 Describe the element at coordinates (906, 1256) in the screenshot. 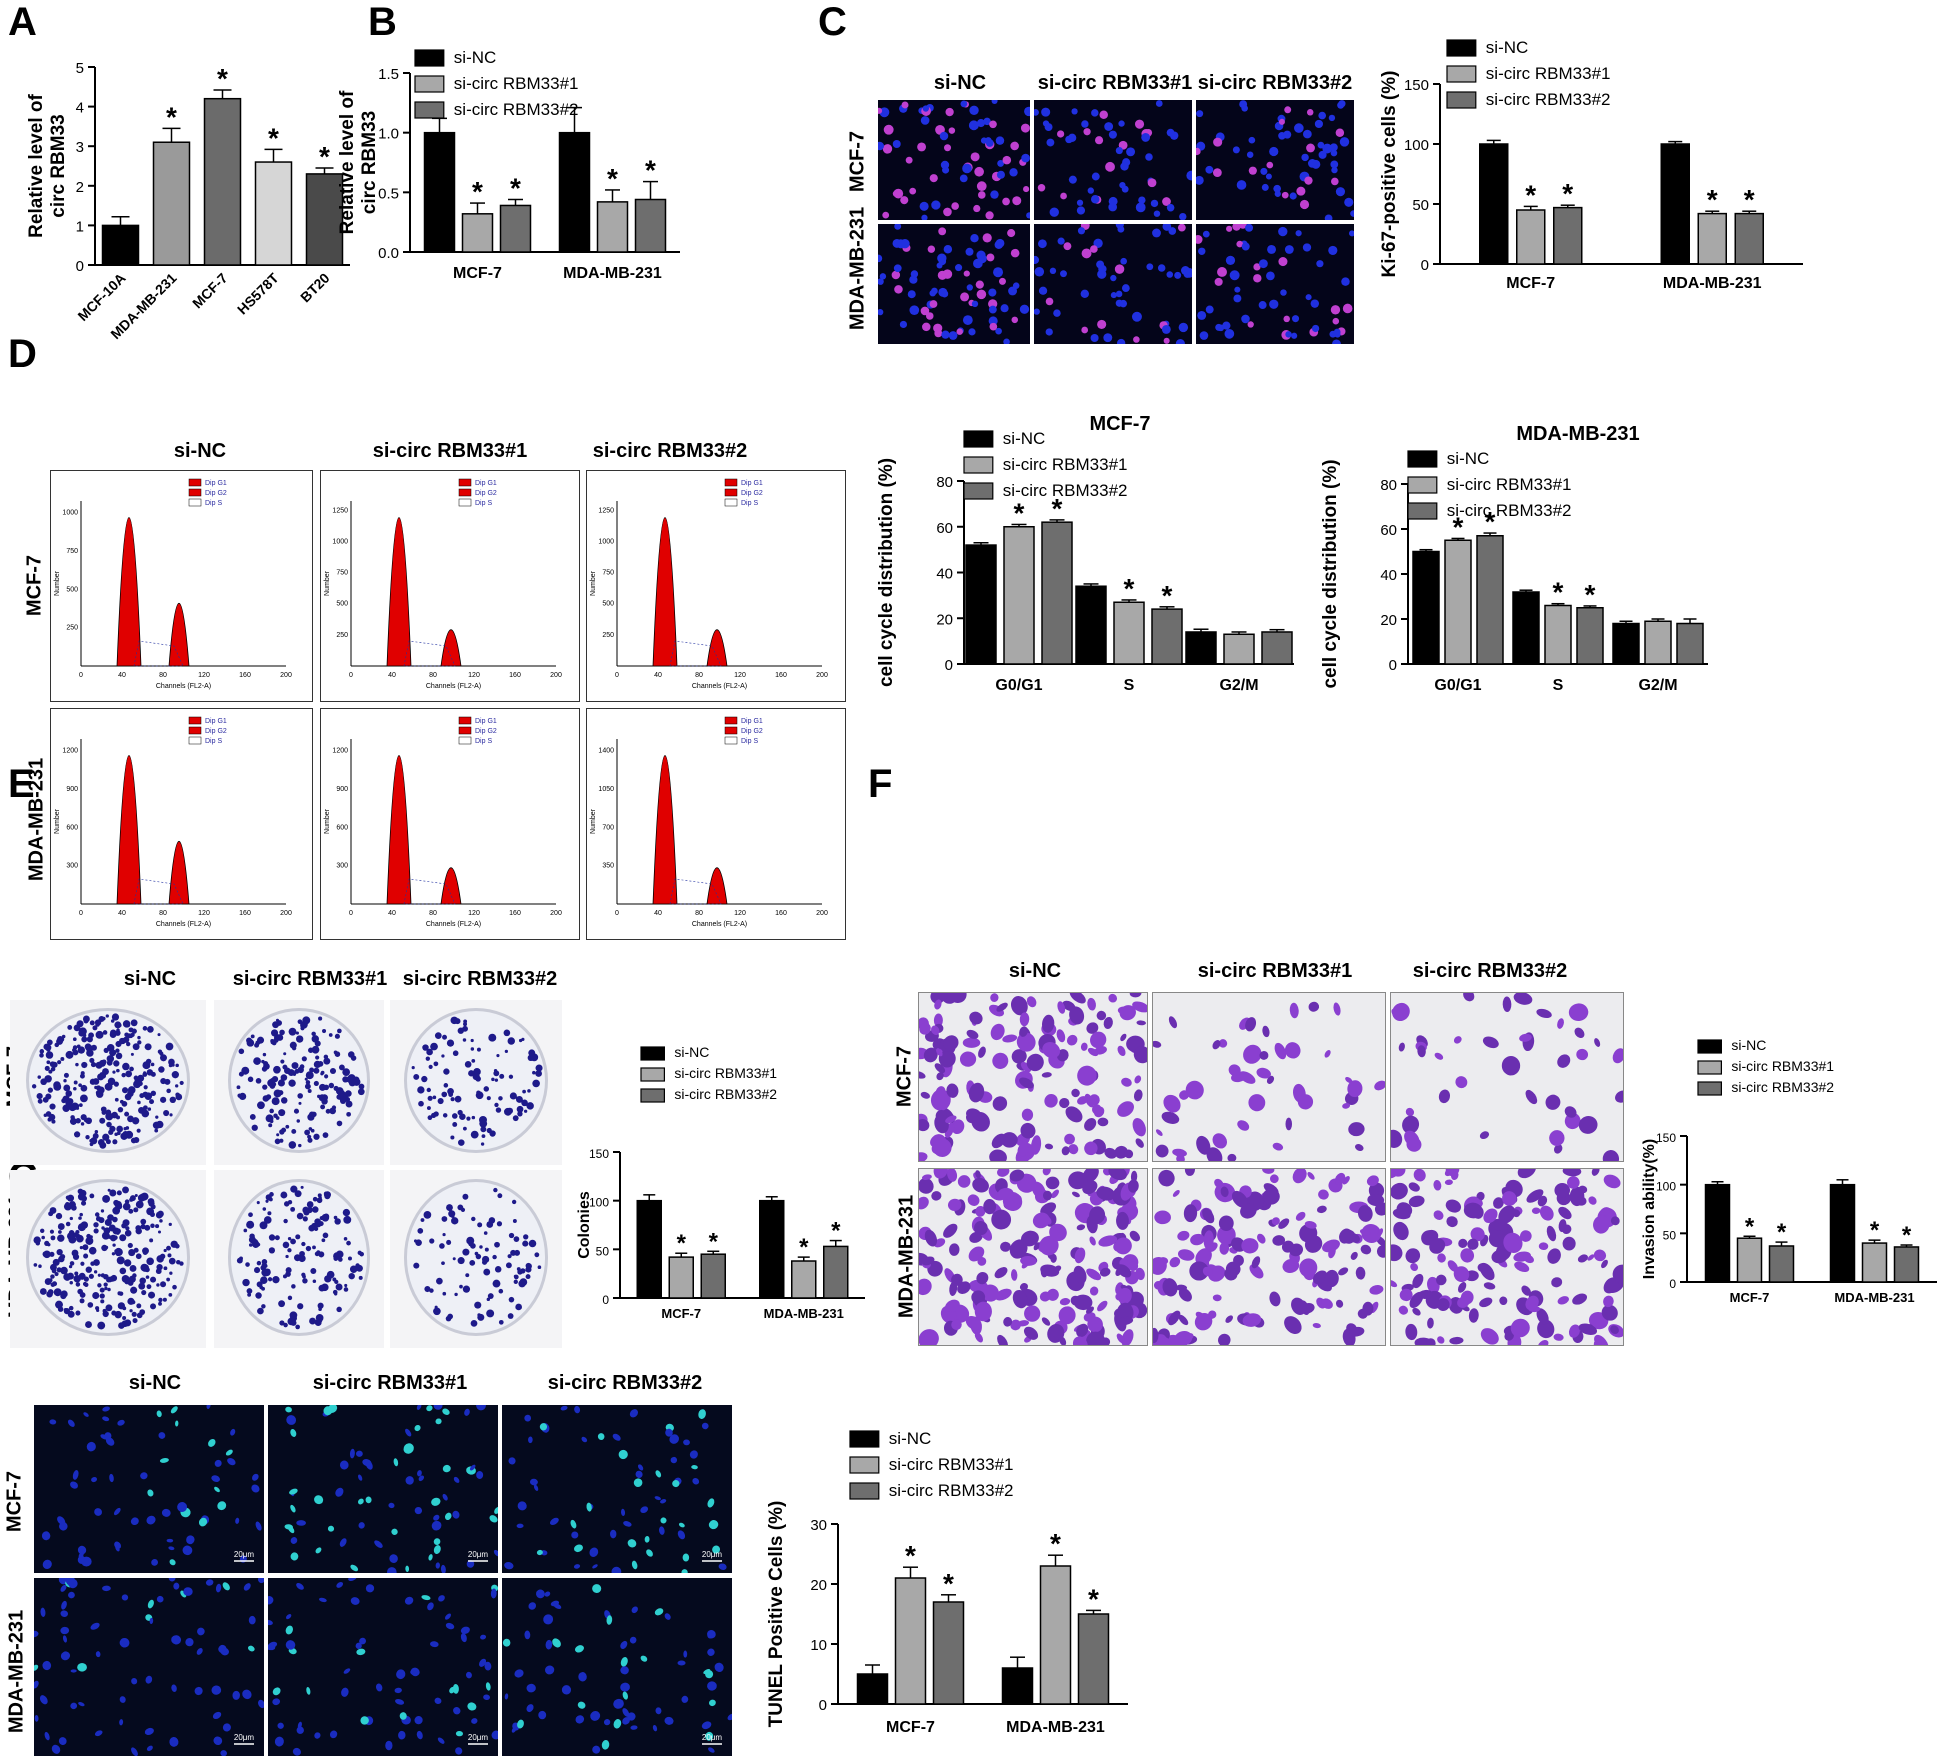

I see `f-row-label-mda: MDA-MB-231` at that location.